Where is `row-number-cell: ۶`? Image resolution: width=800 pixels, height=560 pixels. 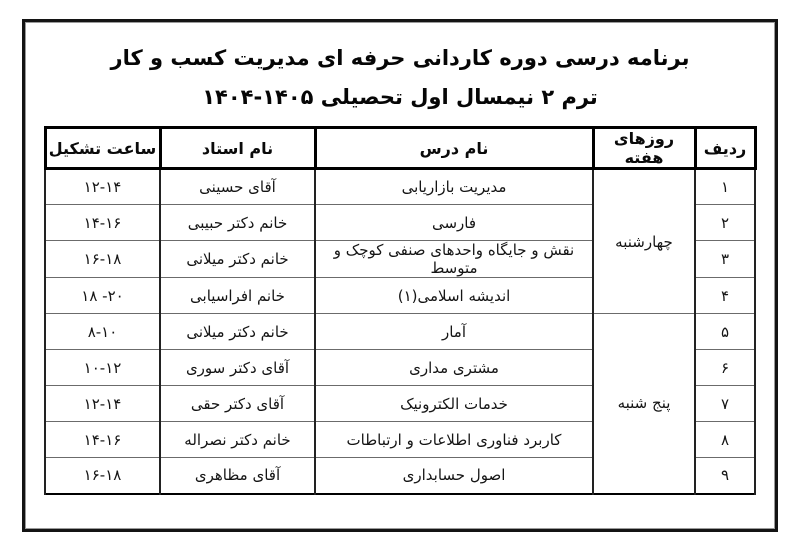 row-number-cell: ۶ is located at coordinates (725, 367).